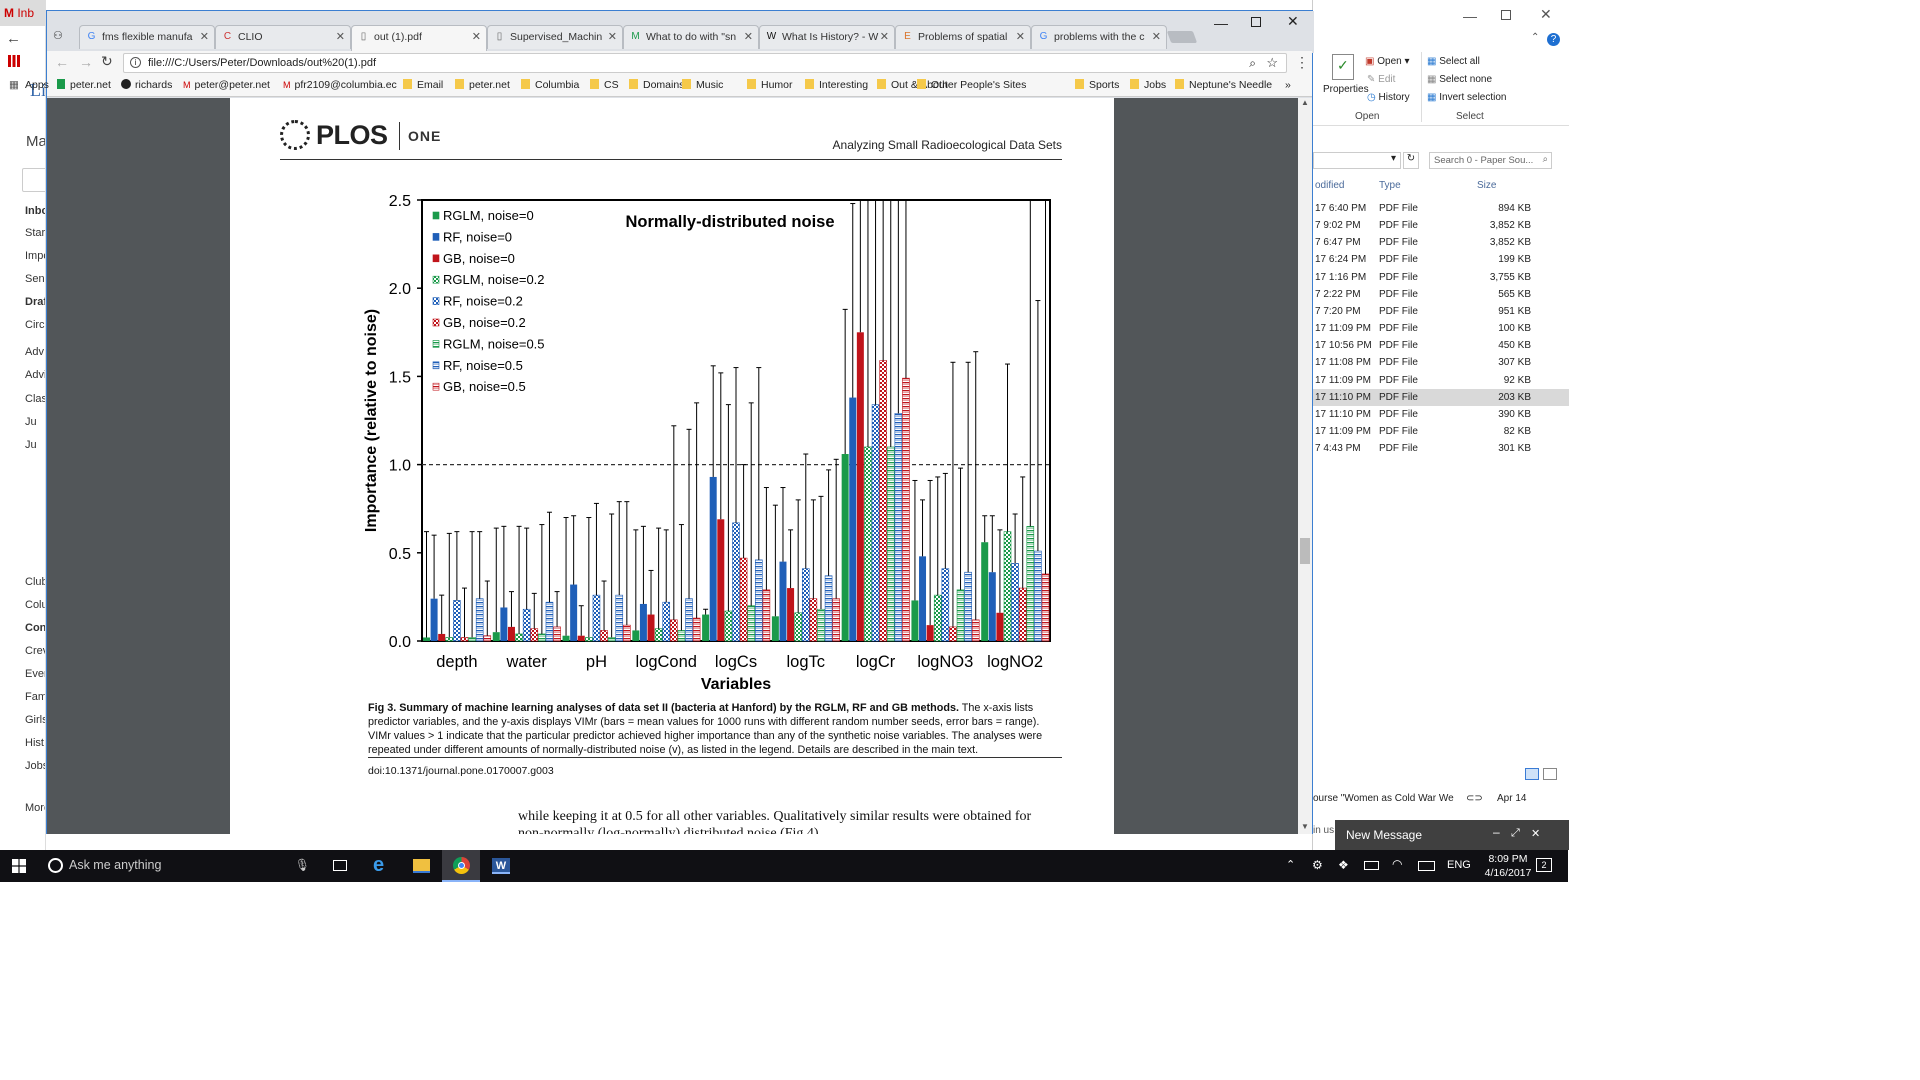  Describe the element at coordinates (1411, 160) in the screenshot. I see `refresh-icon: ↻` at that location.